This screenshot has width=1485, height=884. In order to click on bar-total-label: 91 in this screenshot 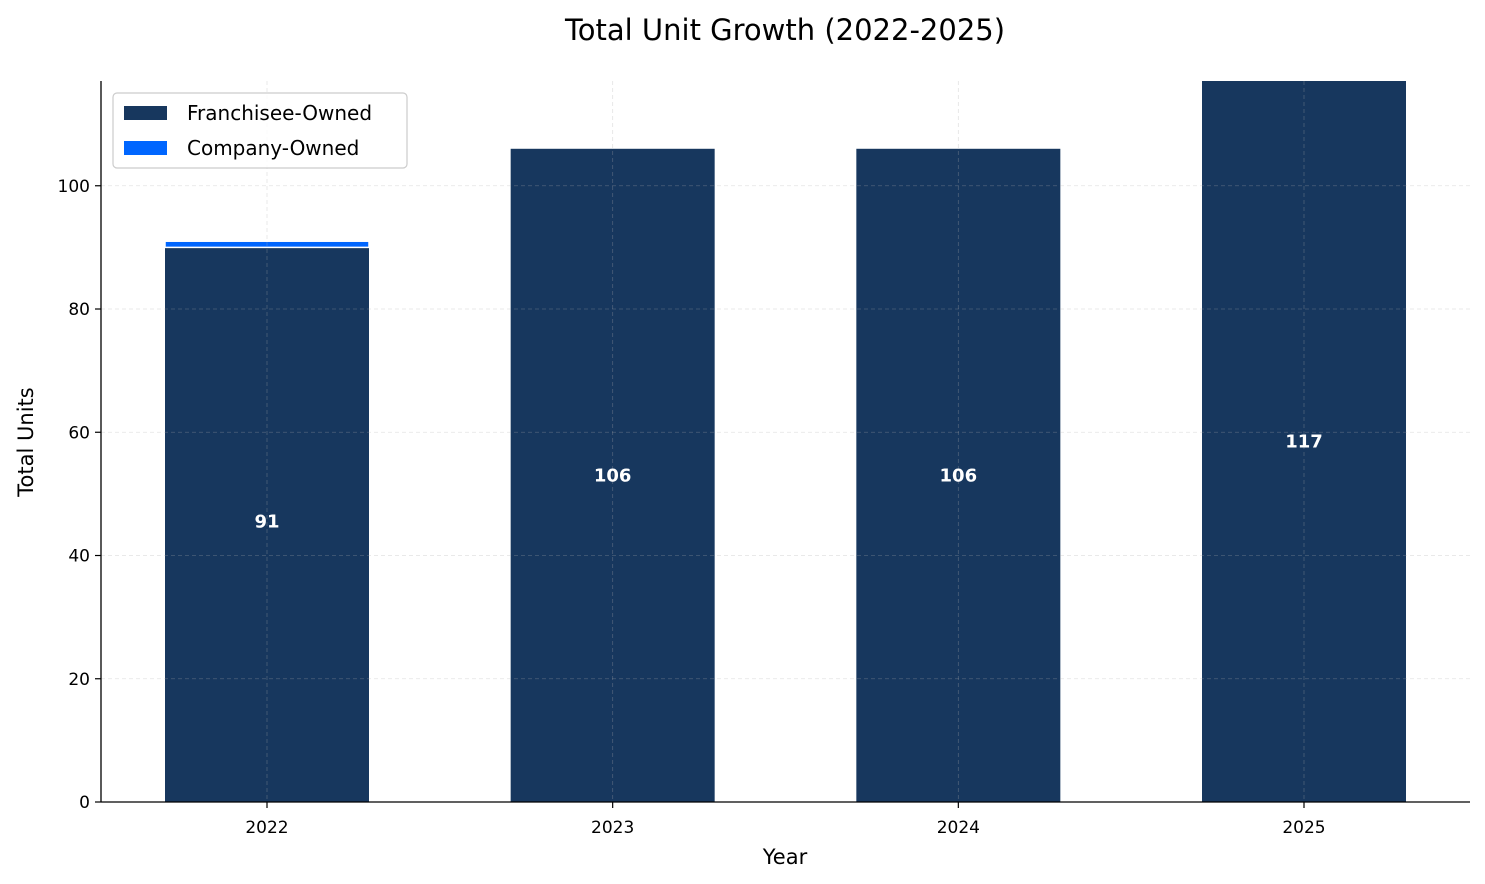, I will do `click(266, 522)`.